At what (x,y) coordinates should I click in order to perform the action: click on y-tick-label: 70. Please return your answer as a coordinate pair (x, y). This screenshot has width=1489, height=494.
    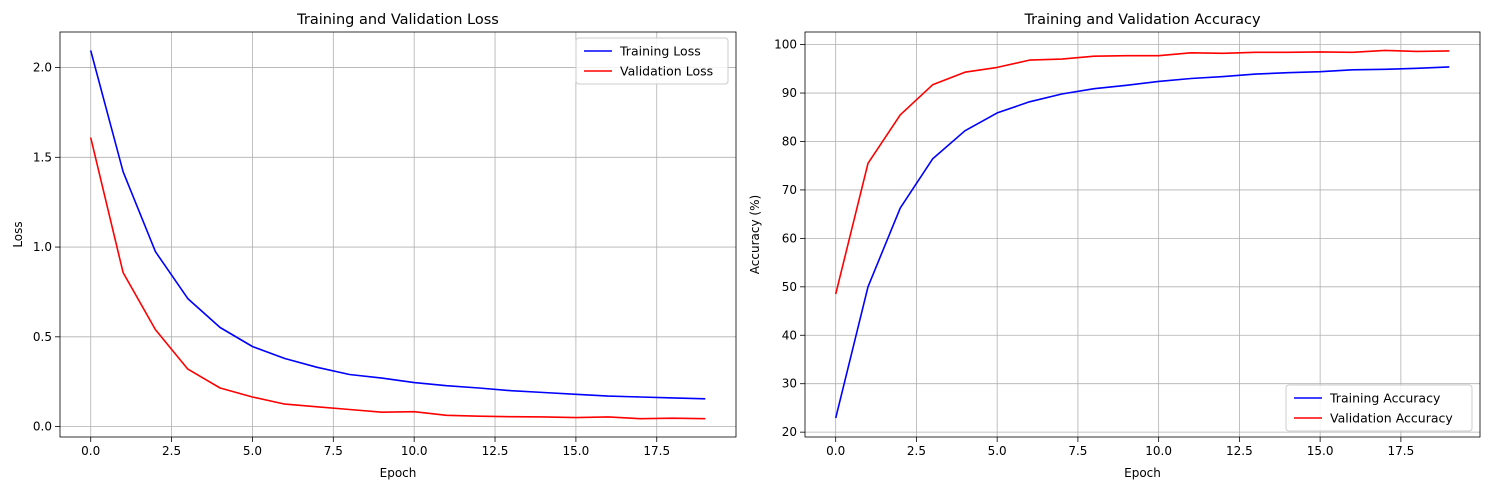
    Looking at the image, I should click on (789, 190).